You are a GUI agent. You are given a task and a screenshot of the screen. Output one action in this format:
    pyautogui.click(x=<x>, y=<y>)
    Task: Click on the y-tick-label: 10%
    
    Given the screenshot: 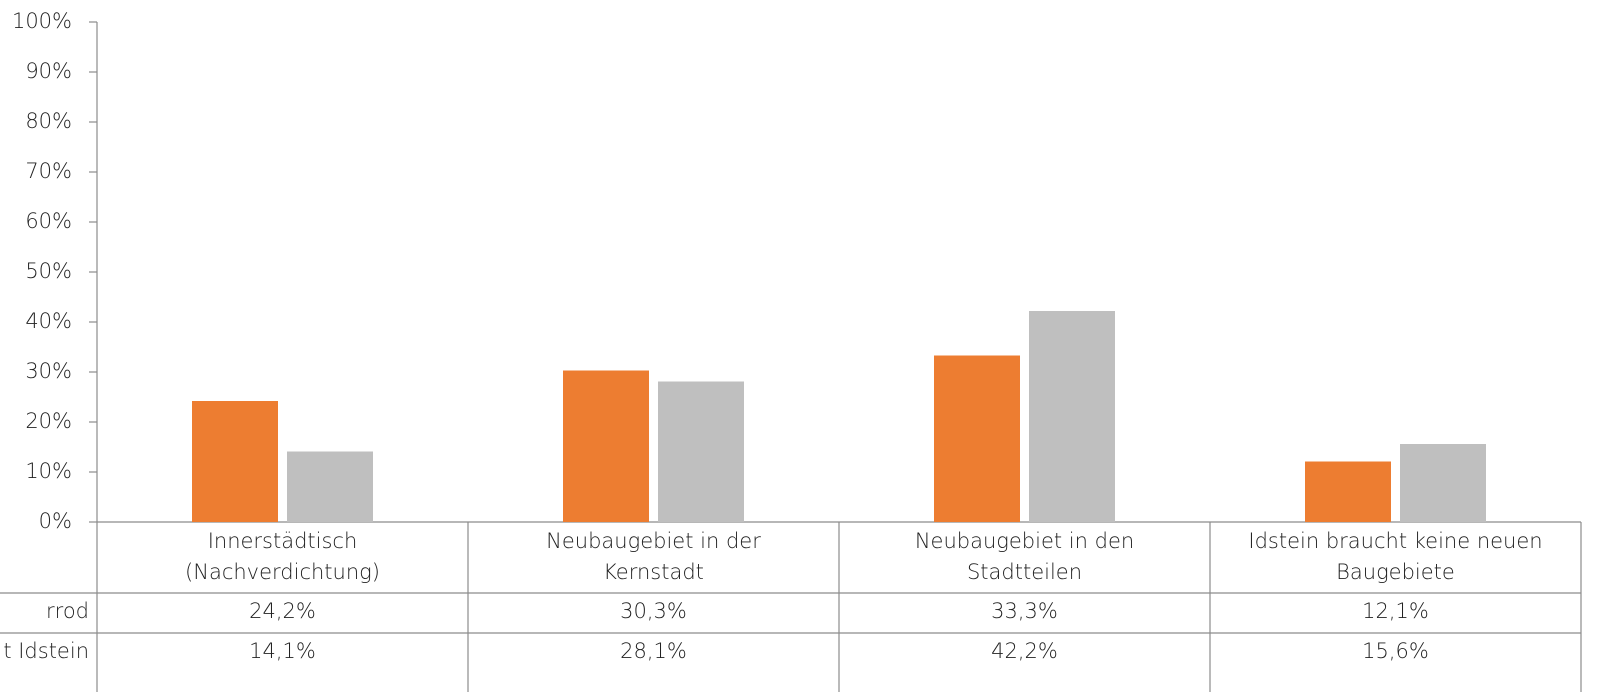 What is the action you would take?
    pyautogui.click(x=48, y=471)
    